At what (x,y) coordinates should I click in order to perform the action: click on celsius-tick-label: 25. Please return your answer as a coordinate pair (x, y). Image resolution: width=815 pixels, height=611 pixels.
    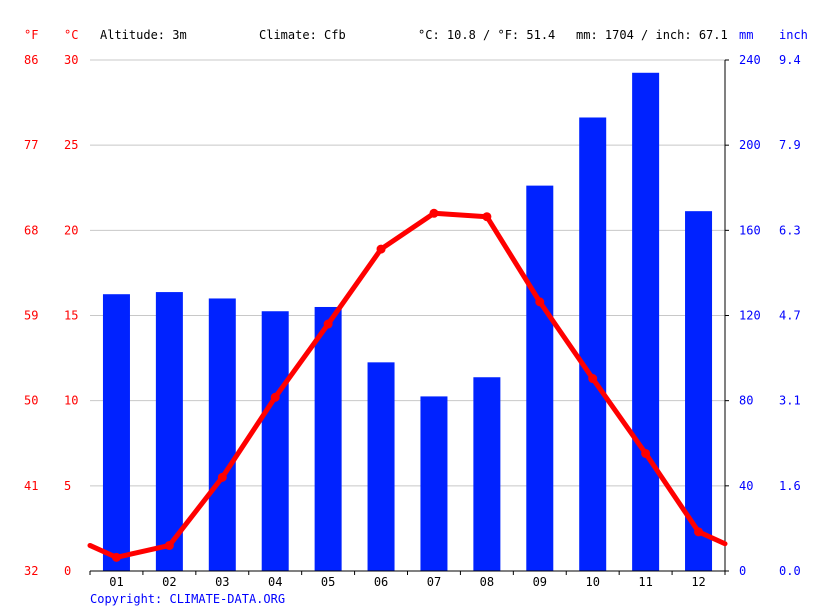
    Looking at the image, I should click on (71, 145).